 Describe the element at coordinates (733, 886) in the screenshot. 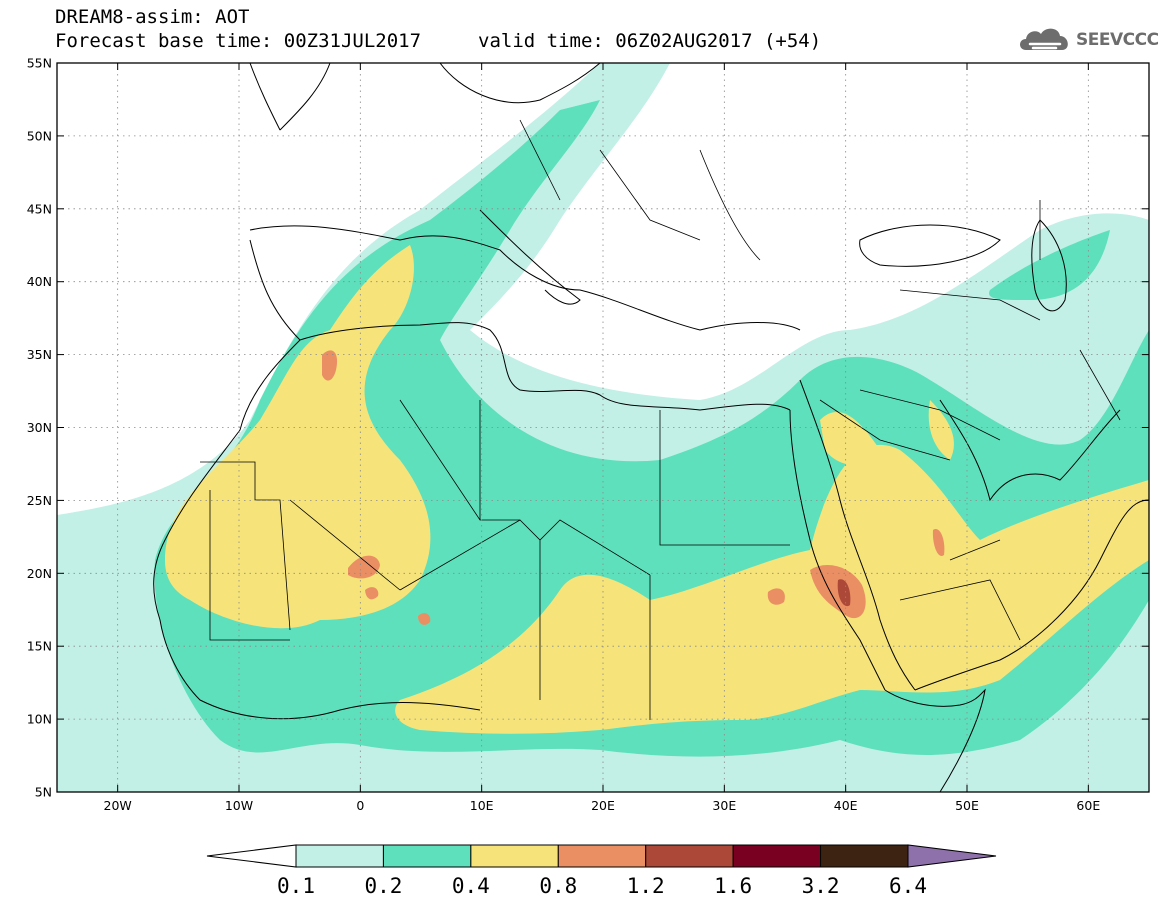

I see `colorbar-label: 1.6` at that location.